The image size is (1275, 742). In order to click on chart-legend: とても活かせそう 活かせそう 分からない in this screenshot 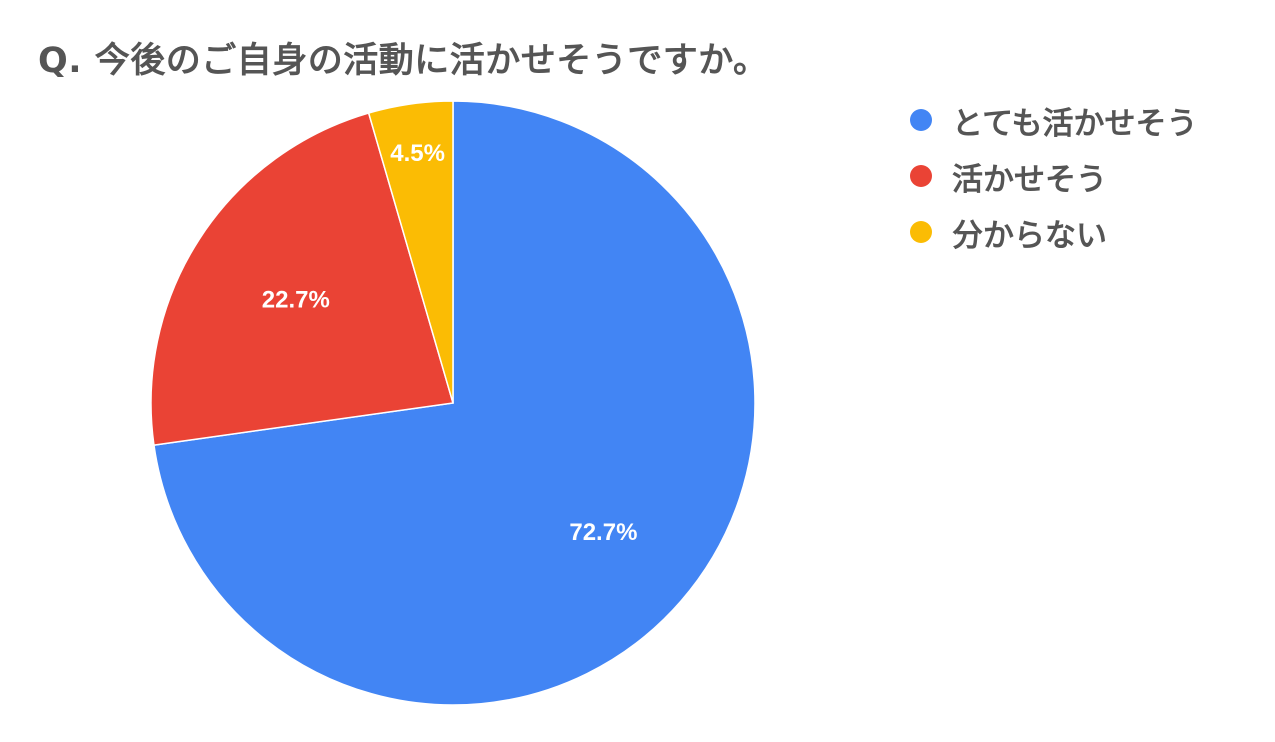, I will do `click(1054, 176)`.